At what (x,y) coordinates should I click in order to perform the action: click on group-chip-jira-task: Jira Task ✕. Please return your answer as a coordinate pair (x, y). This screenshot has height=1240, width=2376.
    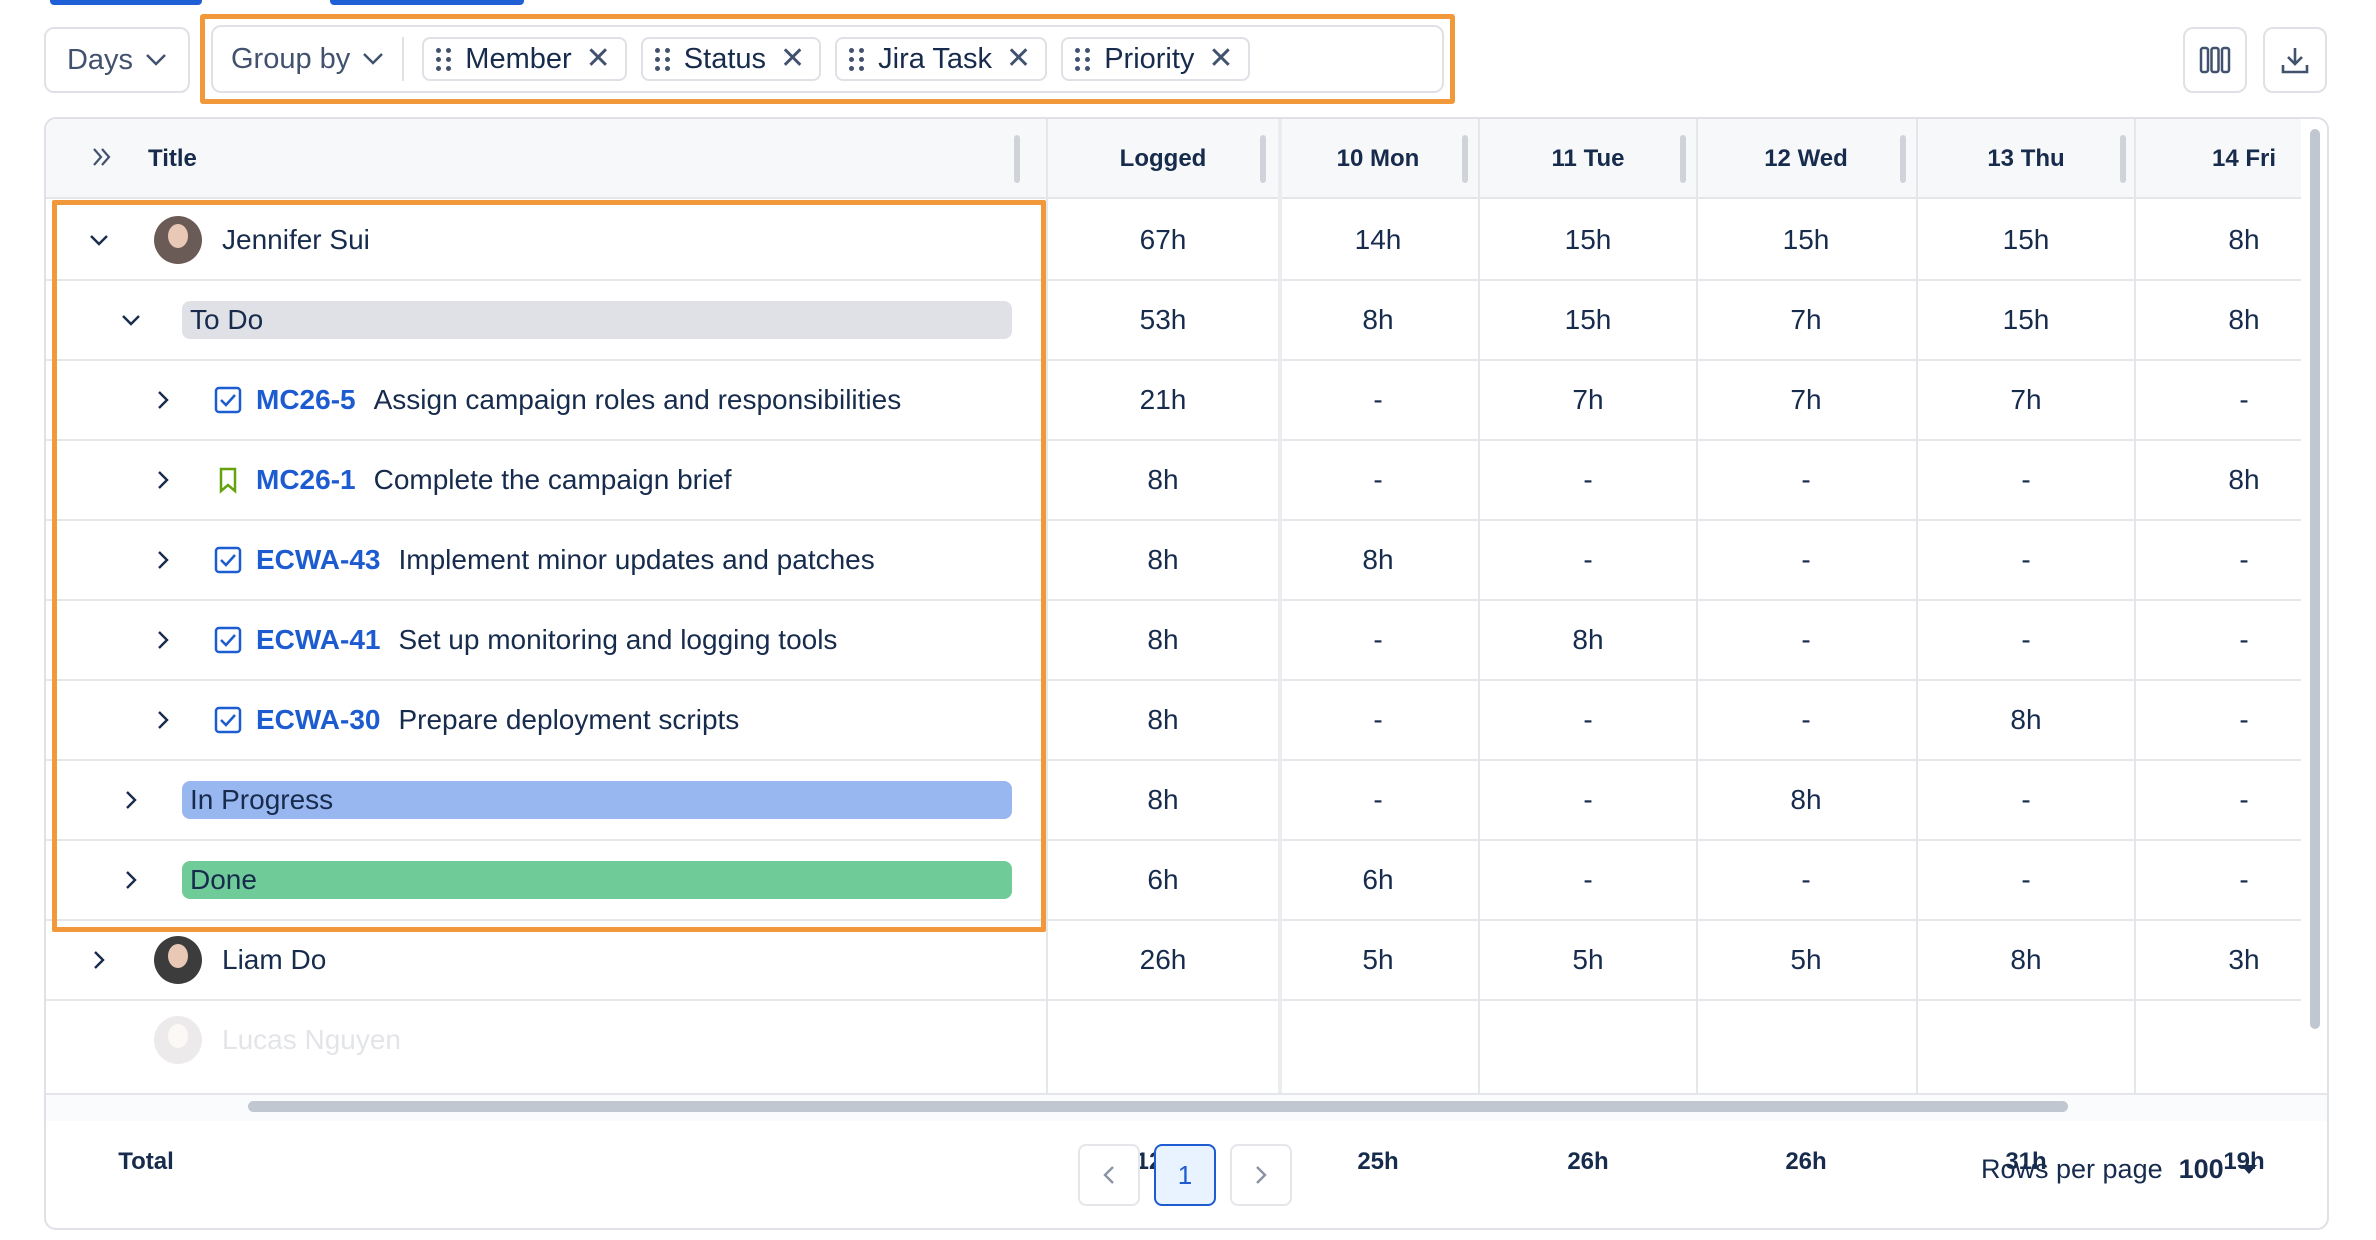
    Looking at the image, I should click on (941, 59).